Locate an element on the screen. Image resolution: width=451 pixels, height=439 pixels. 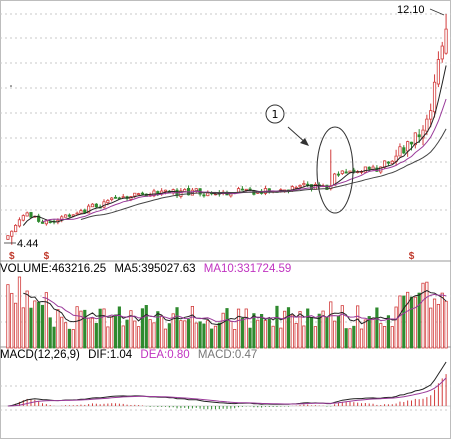
low-price-label: 4.44 is located at coordinates (27, 244).